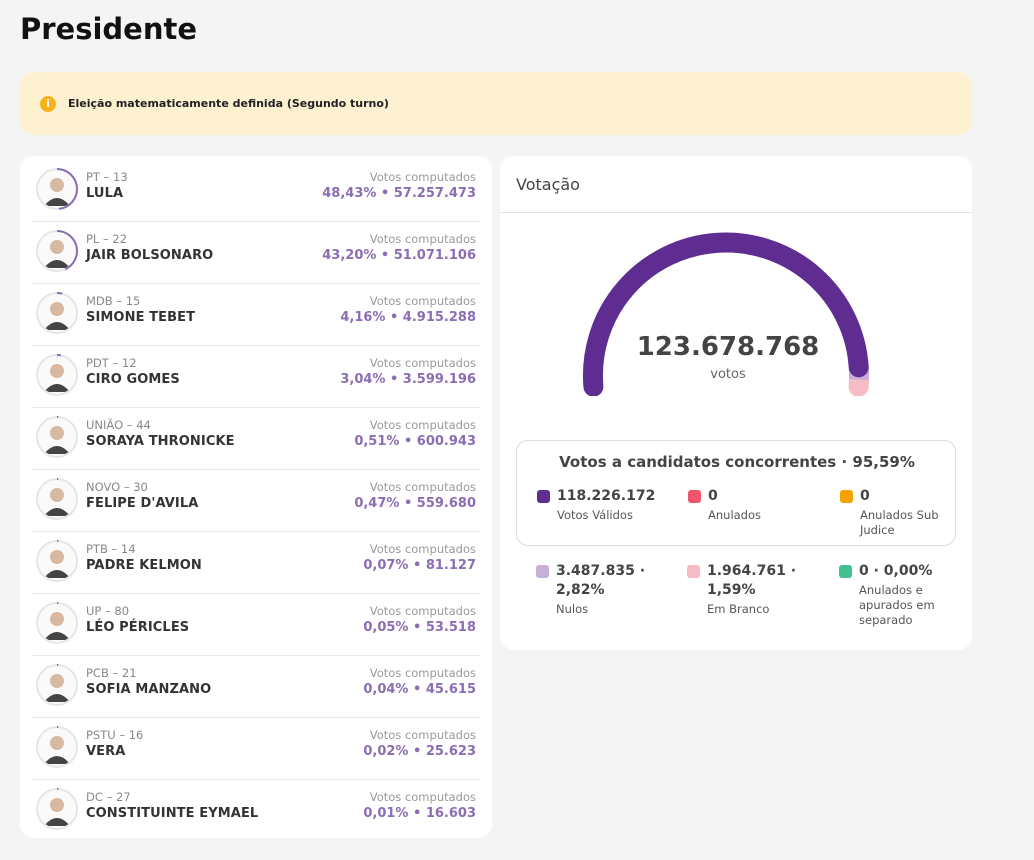 The image size is (1034, 860). I want to click on stat-value: 118.226.172, so click(606, 496).